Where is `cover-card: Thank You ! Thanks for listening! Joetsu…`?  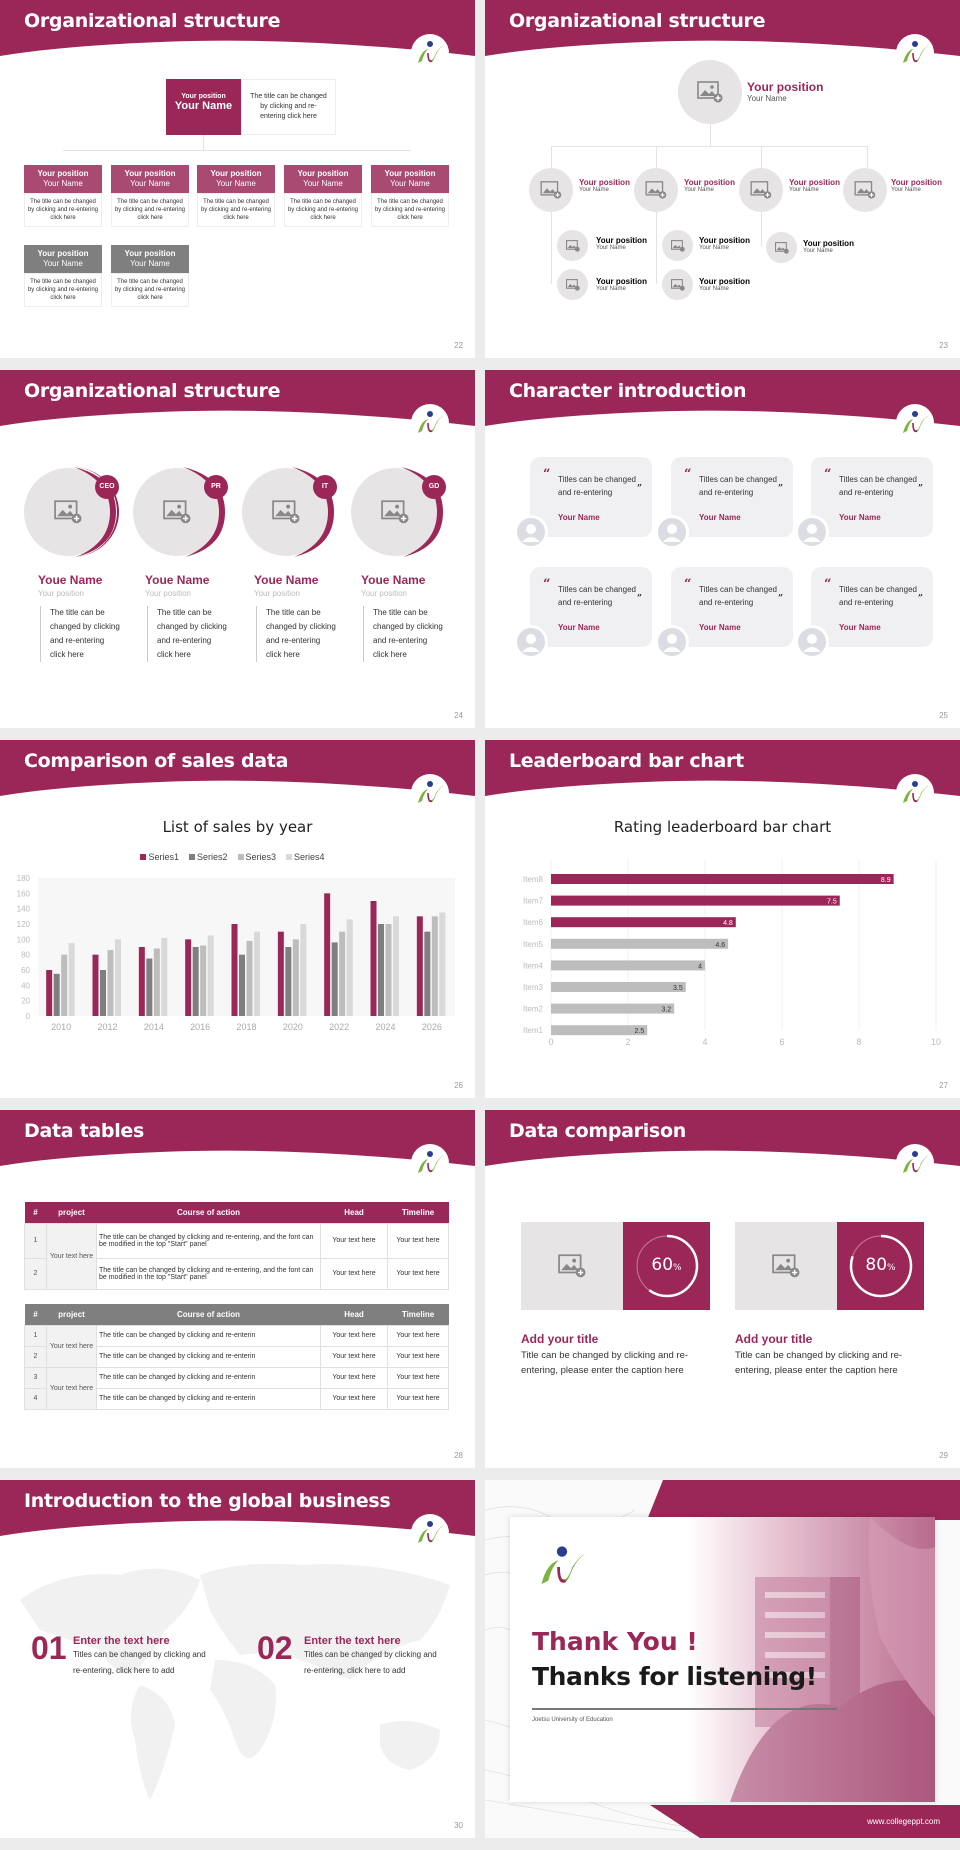
cover-card: Thank You ! Thanks for listening! Joetsu… is located at coordinates (722, 1659).